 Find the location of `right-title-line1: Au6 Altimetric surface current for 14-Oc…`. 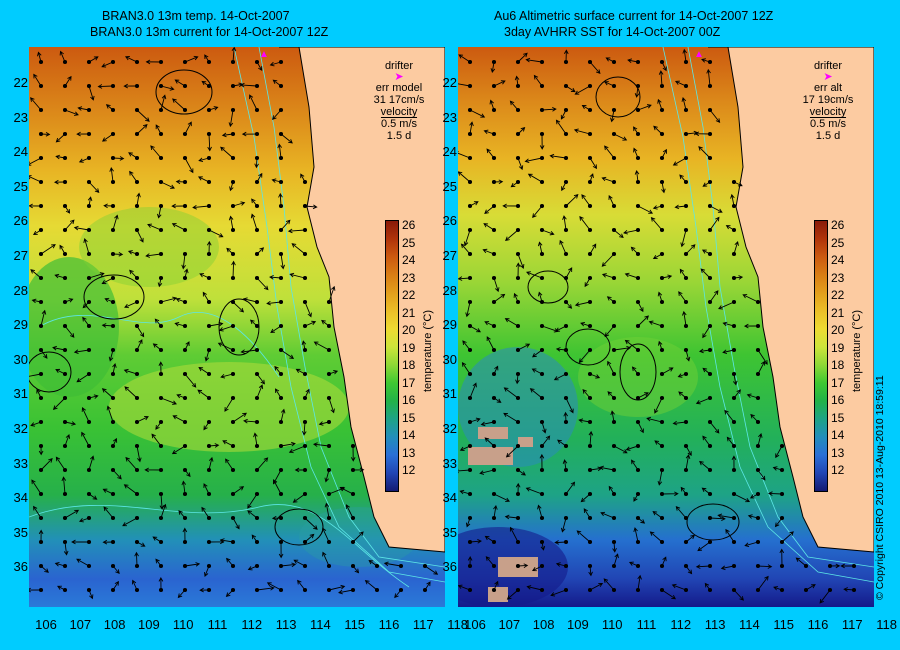

right-title-line1: Au6 Altimetric surface current for 14-Oc… is located at coordinates (634, 16).